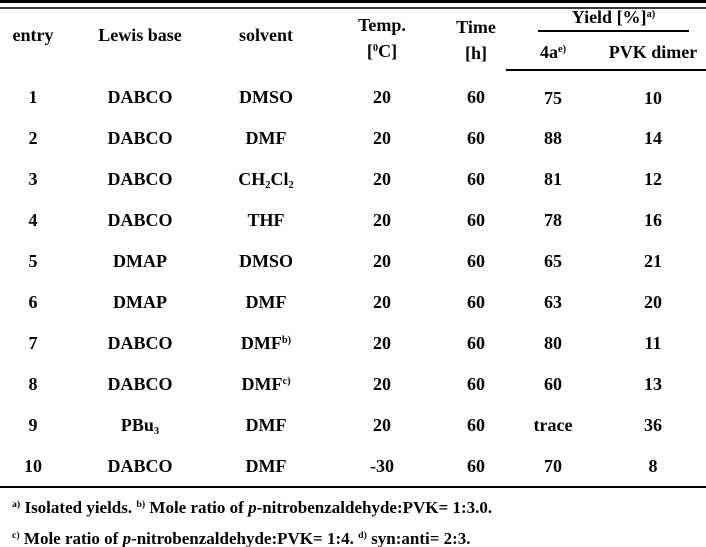 The image size is (706, 547). I want to click on table-row: 6 DMAP DMF 20 60 63 20, so click(353, 302).